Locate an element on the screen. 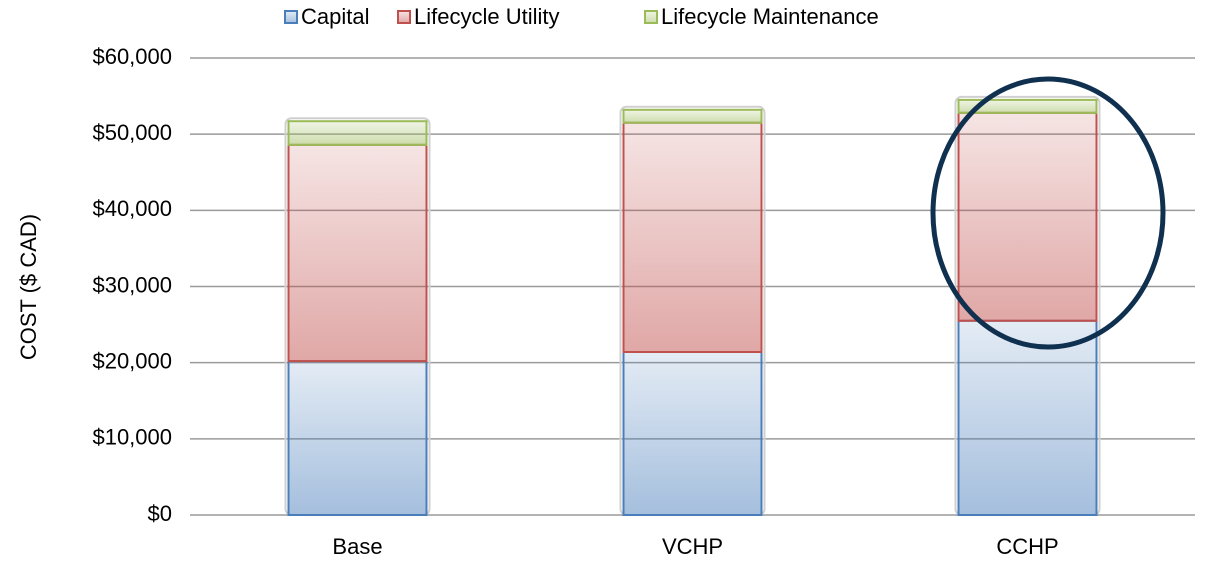 The width and height of the screenshot is (1210, 562). legend-label: Lifecycle Maintenance is located at coordinates (770, 16).